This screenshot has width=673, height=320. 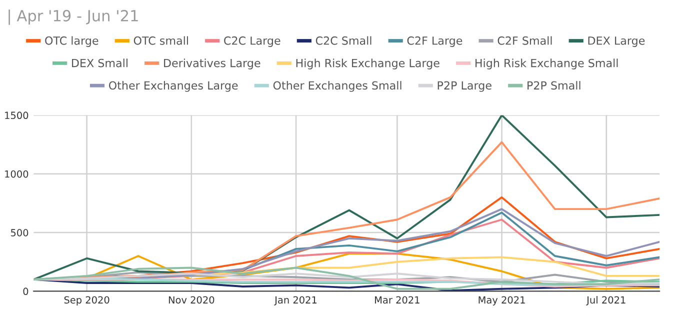 I want to click on x-tick-label: Jan 2021, so click(x=295, y=301).